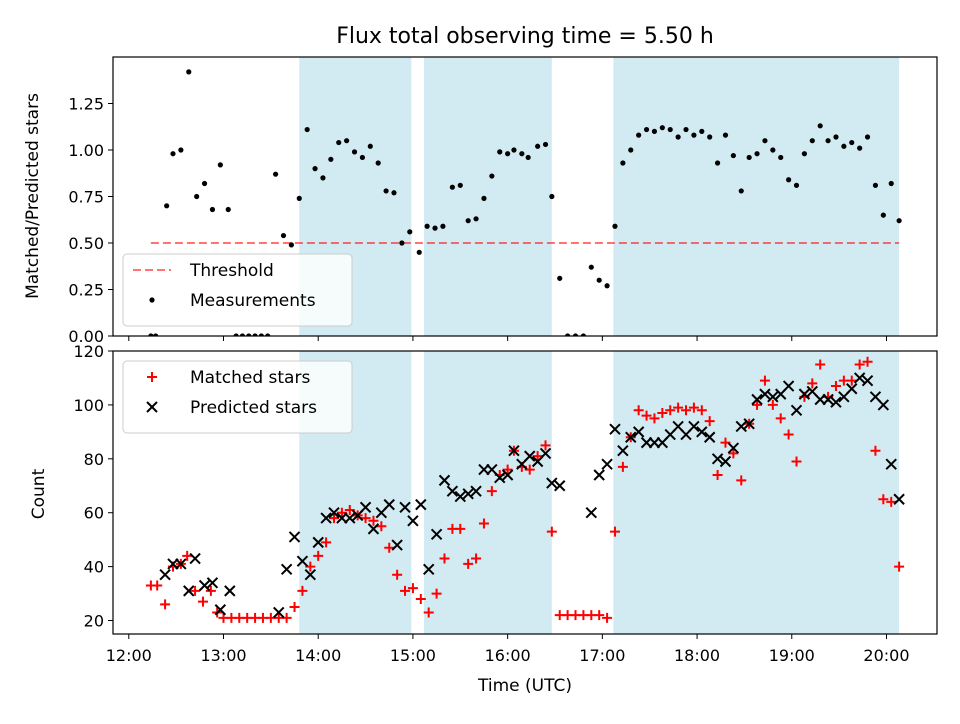 This screenshot has height=724, width=960. What do you see at coordinates (94, 567) in the screenshot?
I see `y-tick-label: 40` at bounding box center [94, 567].